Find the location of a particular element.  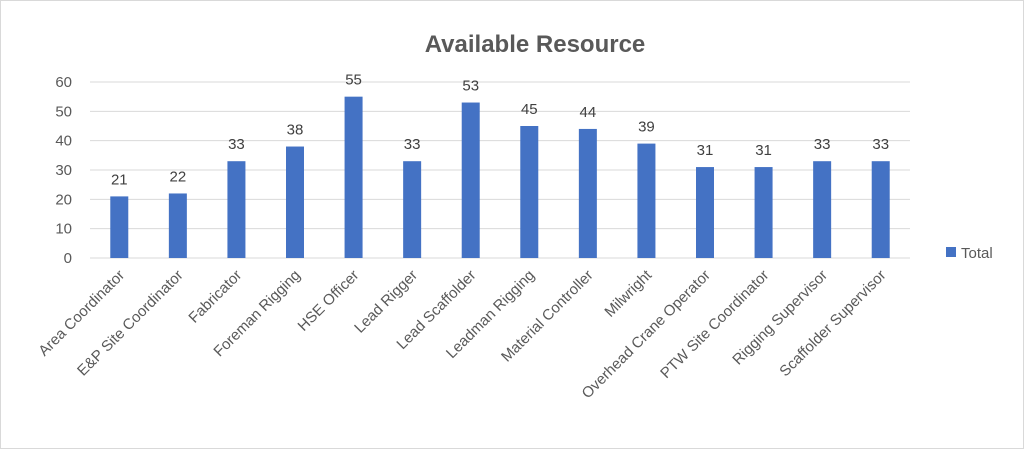

x-tick-label: PTW Site Coordinator is located at coordinates (714, 324).